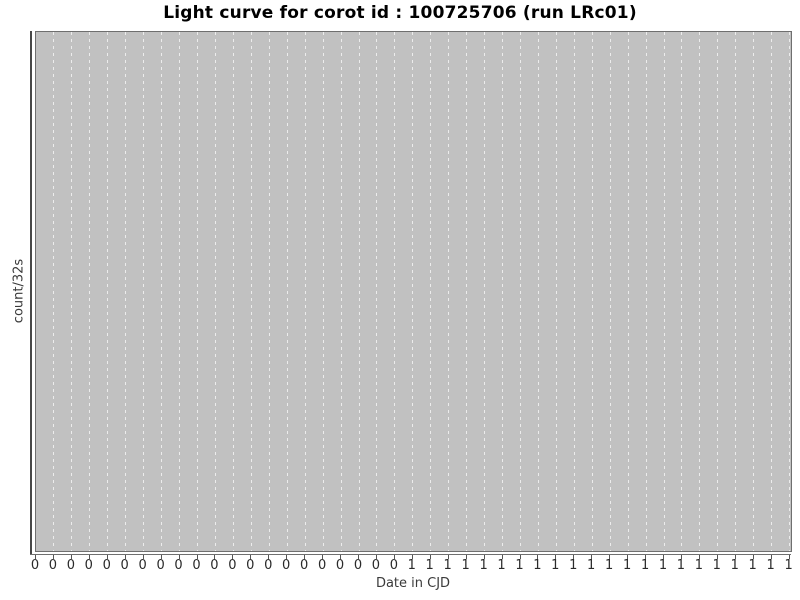 The width and height of the screenshot is (800, 600). Describe the element at coordinates (19, 291) in the screenshot. I see `y-axis-title: count/32s` at that location.